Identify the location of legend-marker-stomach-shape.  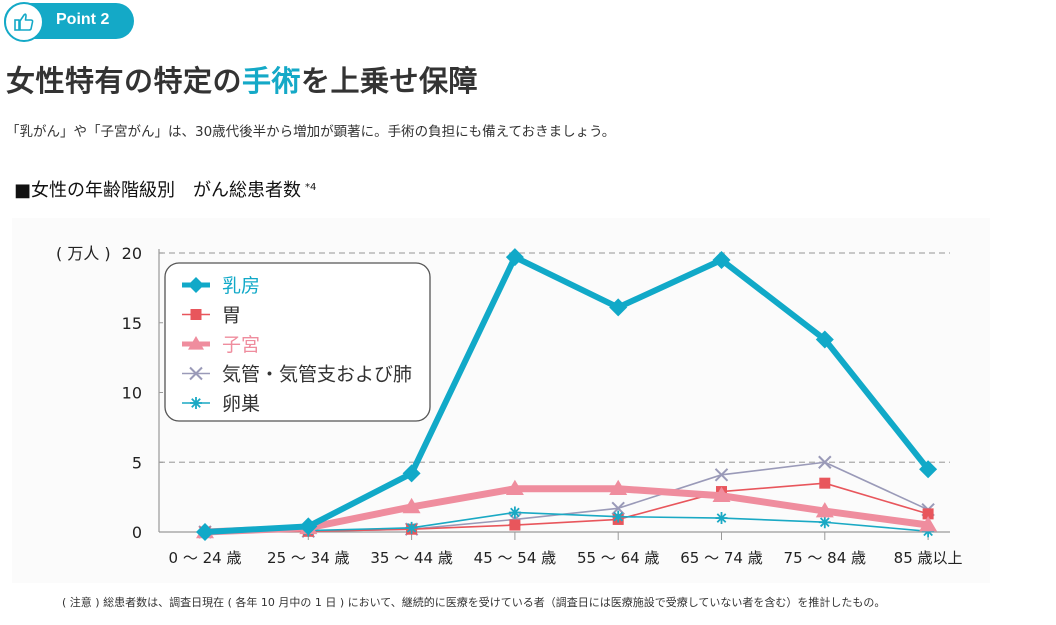
(196, 314).